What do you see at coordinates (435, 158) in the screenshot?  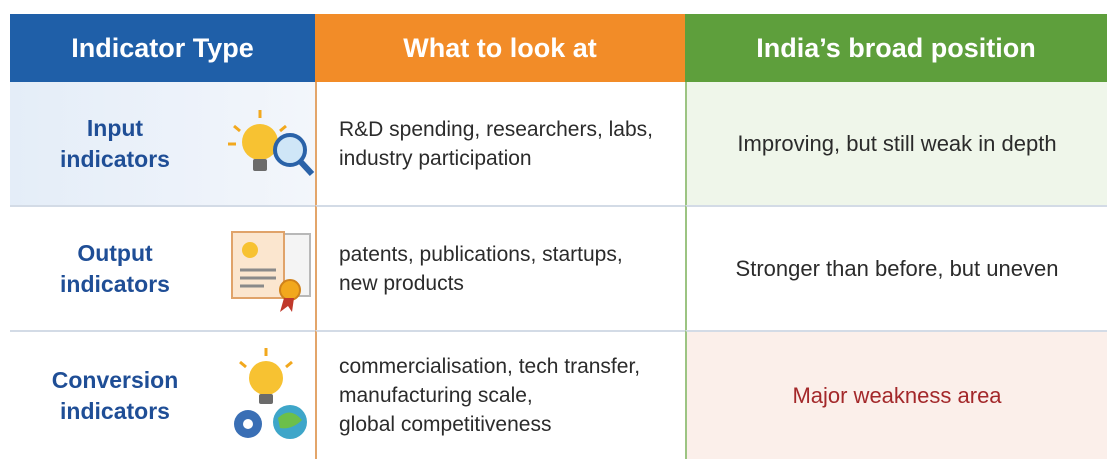 I see `line: industry participation` at bounding box center [435, 158].